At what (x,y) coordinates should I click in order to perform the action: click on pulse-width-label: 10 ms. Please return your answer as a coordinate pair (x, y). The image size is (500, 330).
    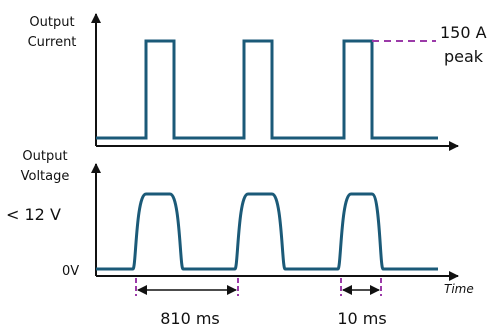
    Looking at the image, I should click on (361, 318).